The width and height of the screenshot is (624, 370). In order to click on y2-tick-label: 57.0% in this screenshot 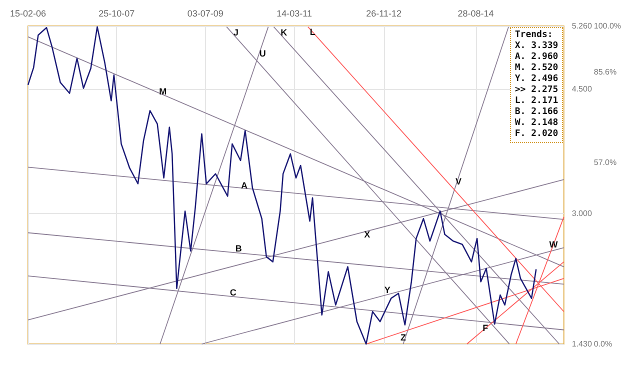, I will do `click(605, 163)`.